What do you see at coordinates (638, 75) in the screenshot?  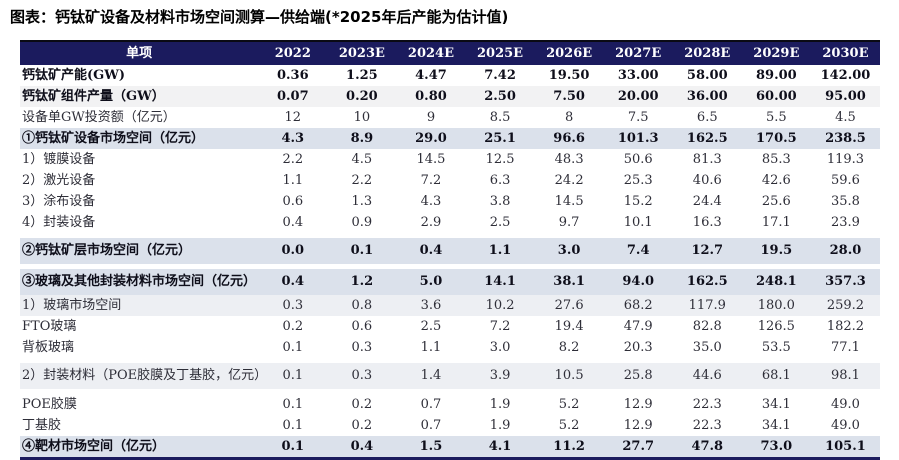 I see `row-value: 33.00` at bounding box center [638, 75].